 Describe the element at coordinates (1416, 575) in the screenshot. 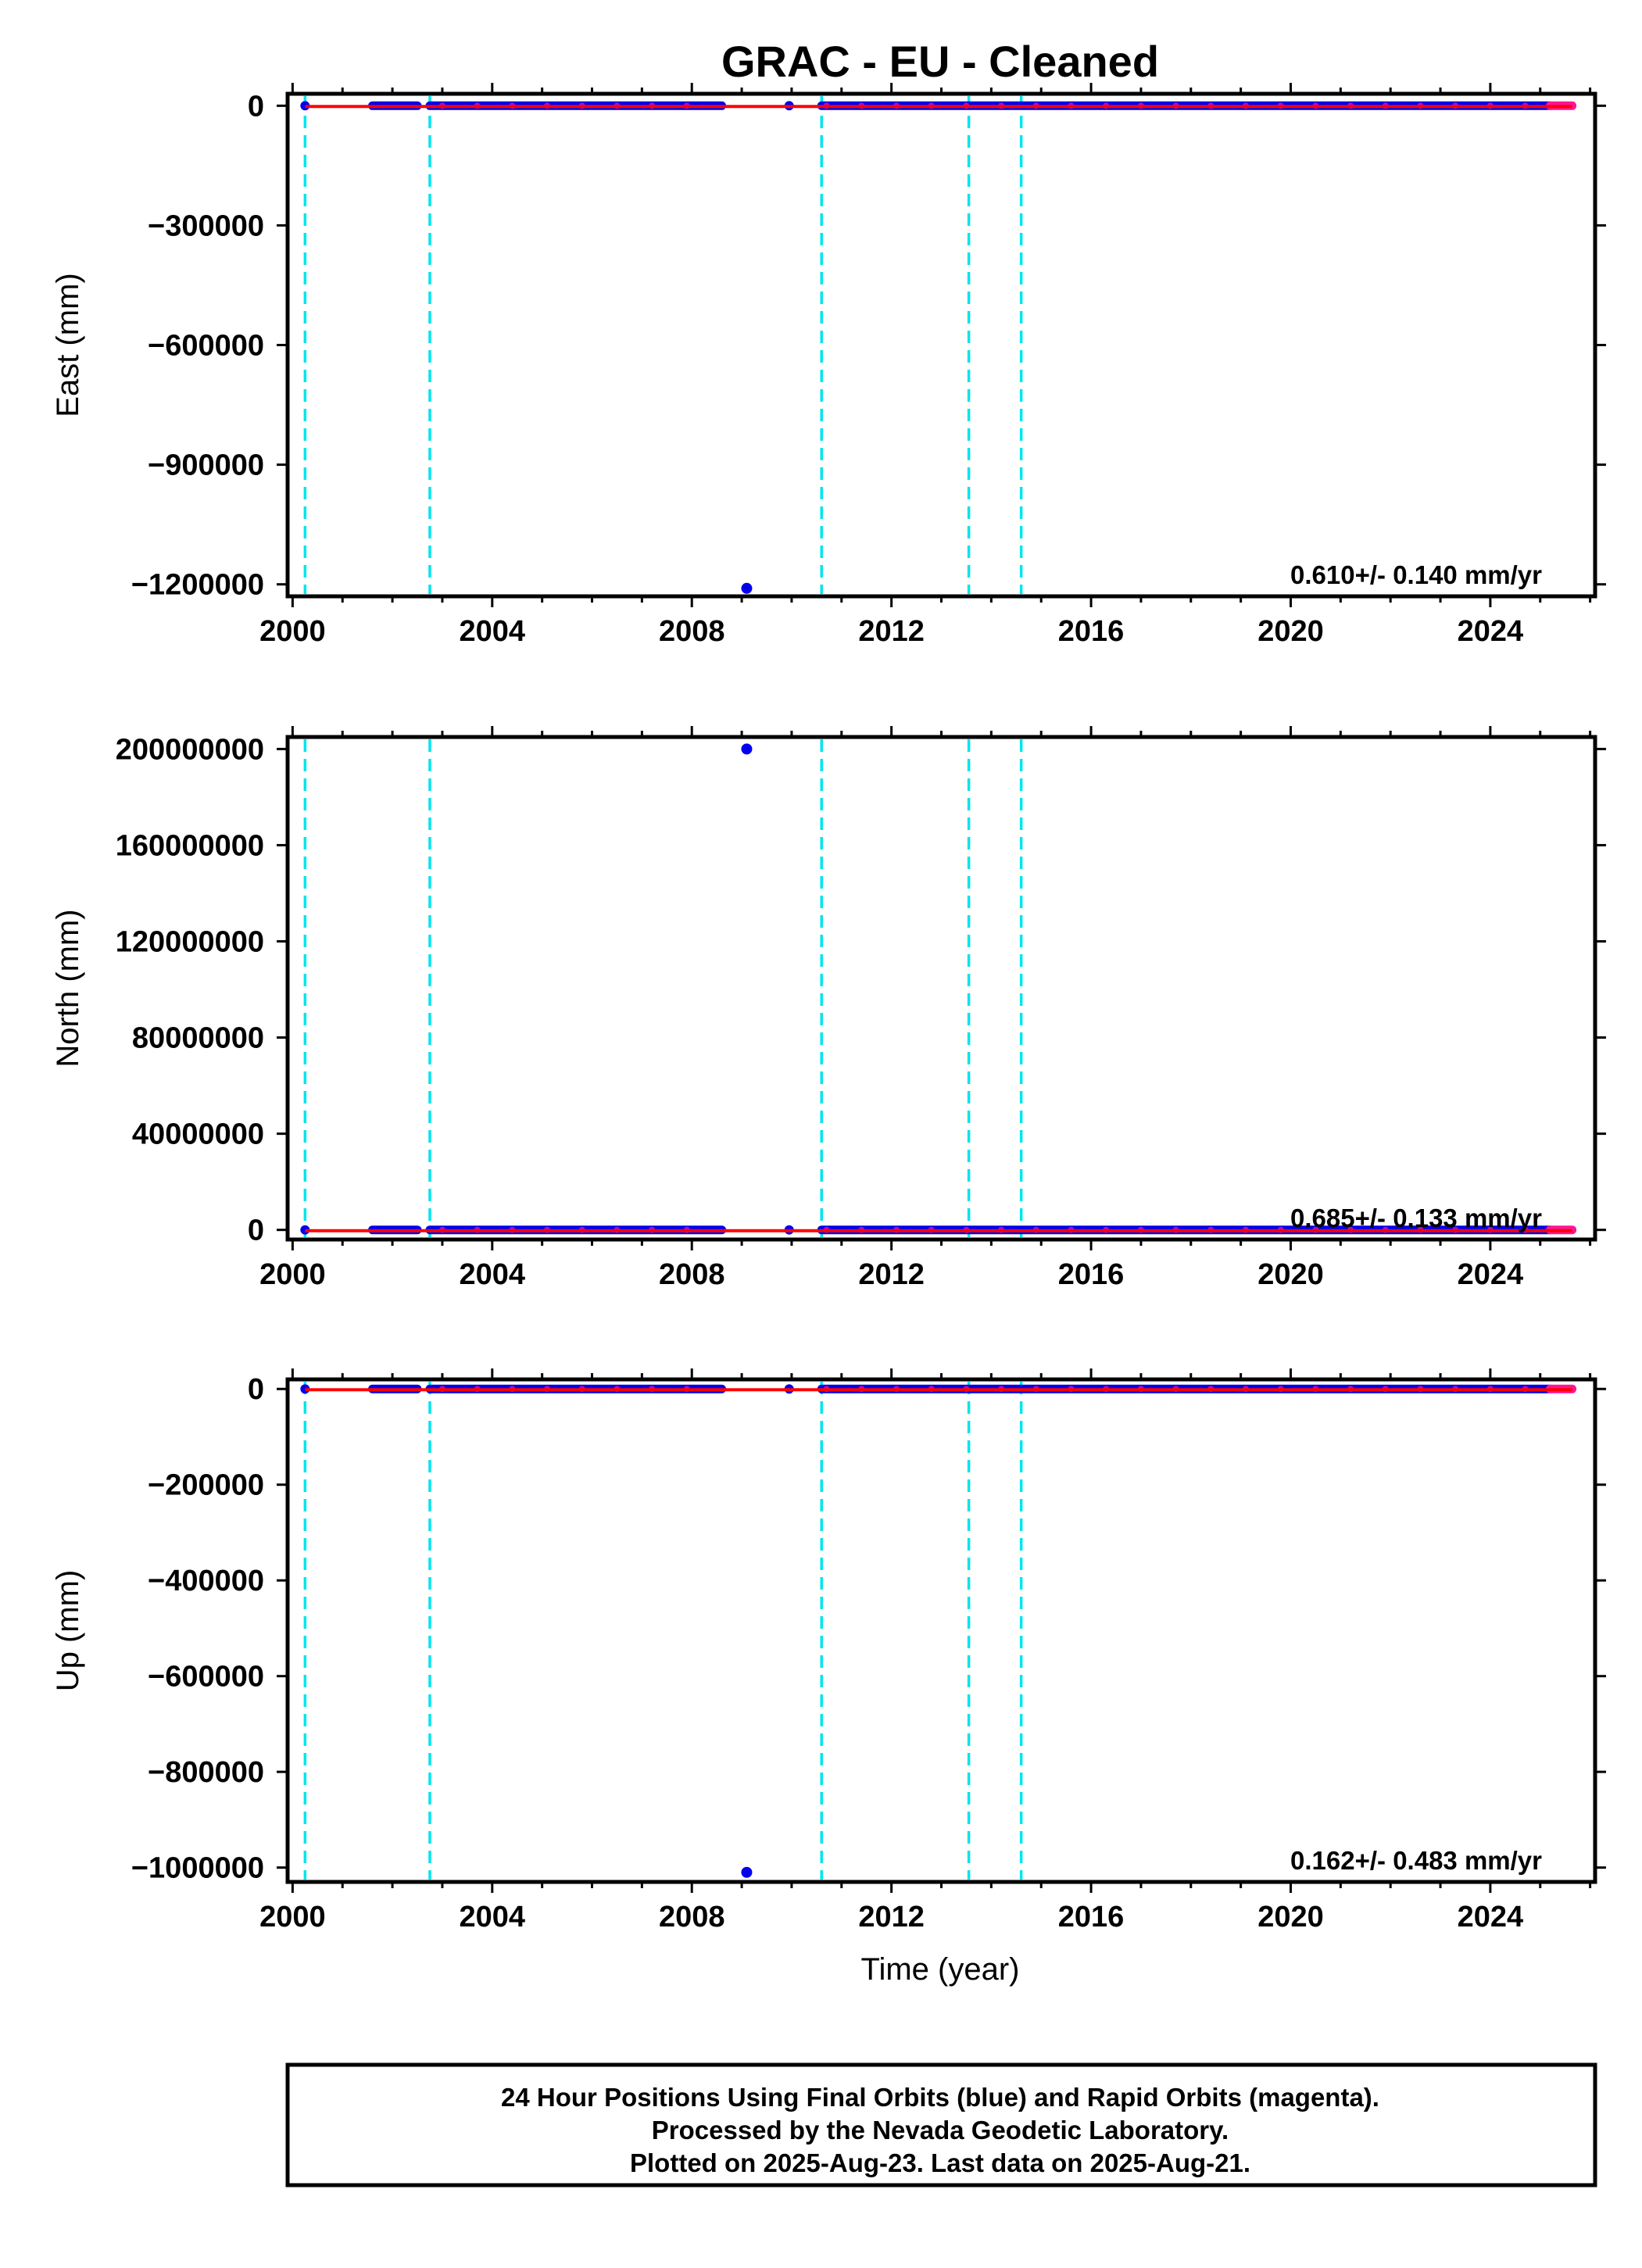

I see `rate-annotation-east: 0.610+/- 0.140 mm/yr` at that location.